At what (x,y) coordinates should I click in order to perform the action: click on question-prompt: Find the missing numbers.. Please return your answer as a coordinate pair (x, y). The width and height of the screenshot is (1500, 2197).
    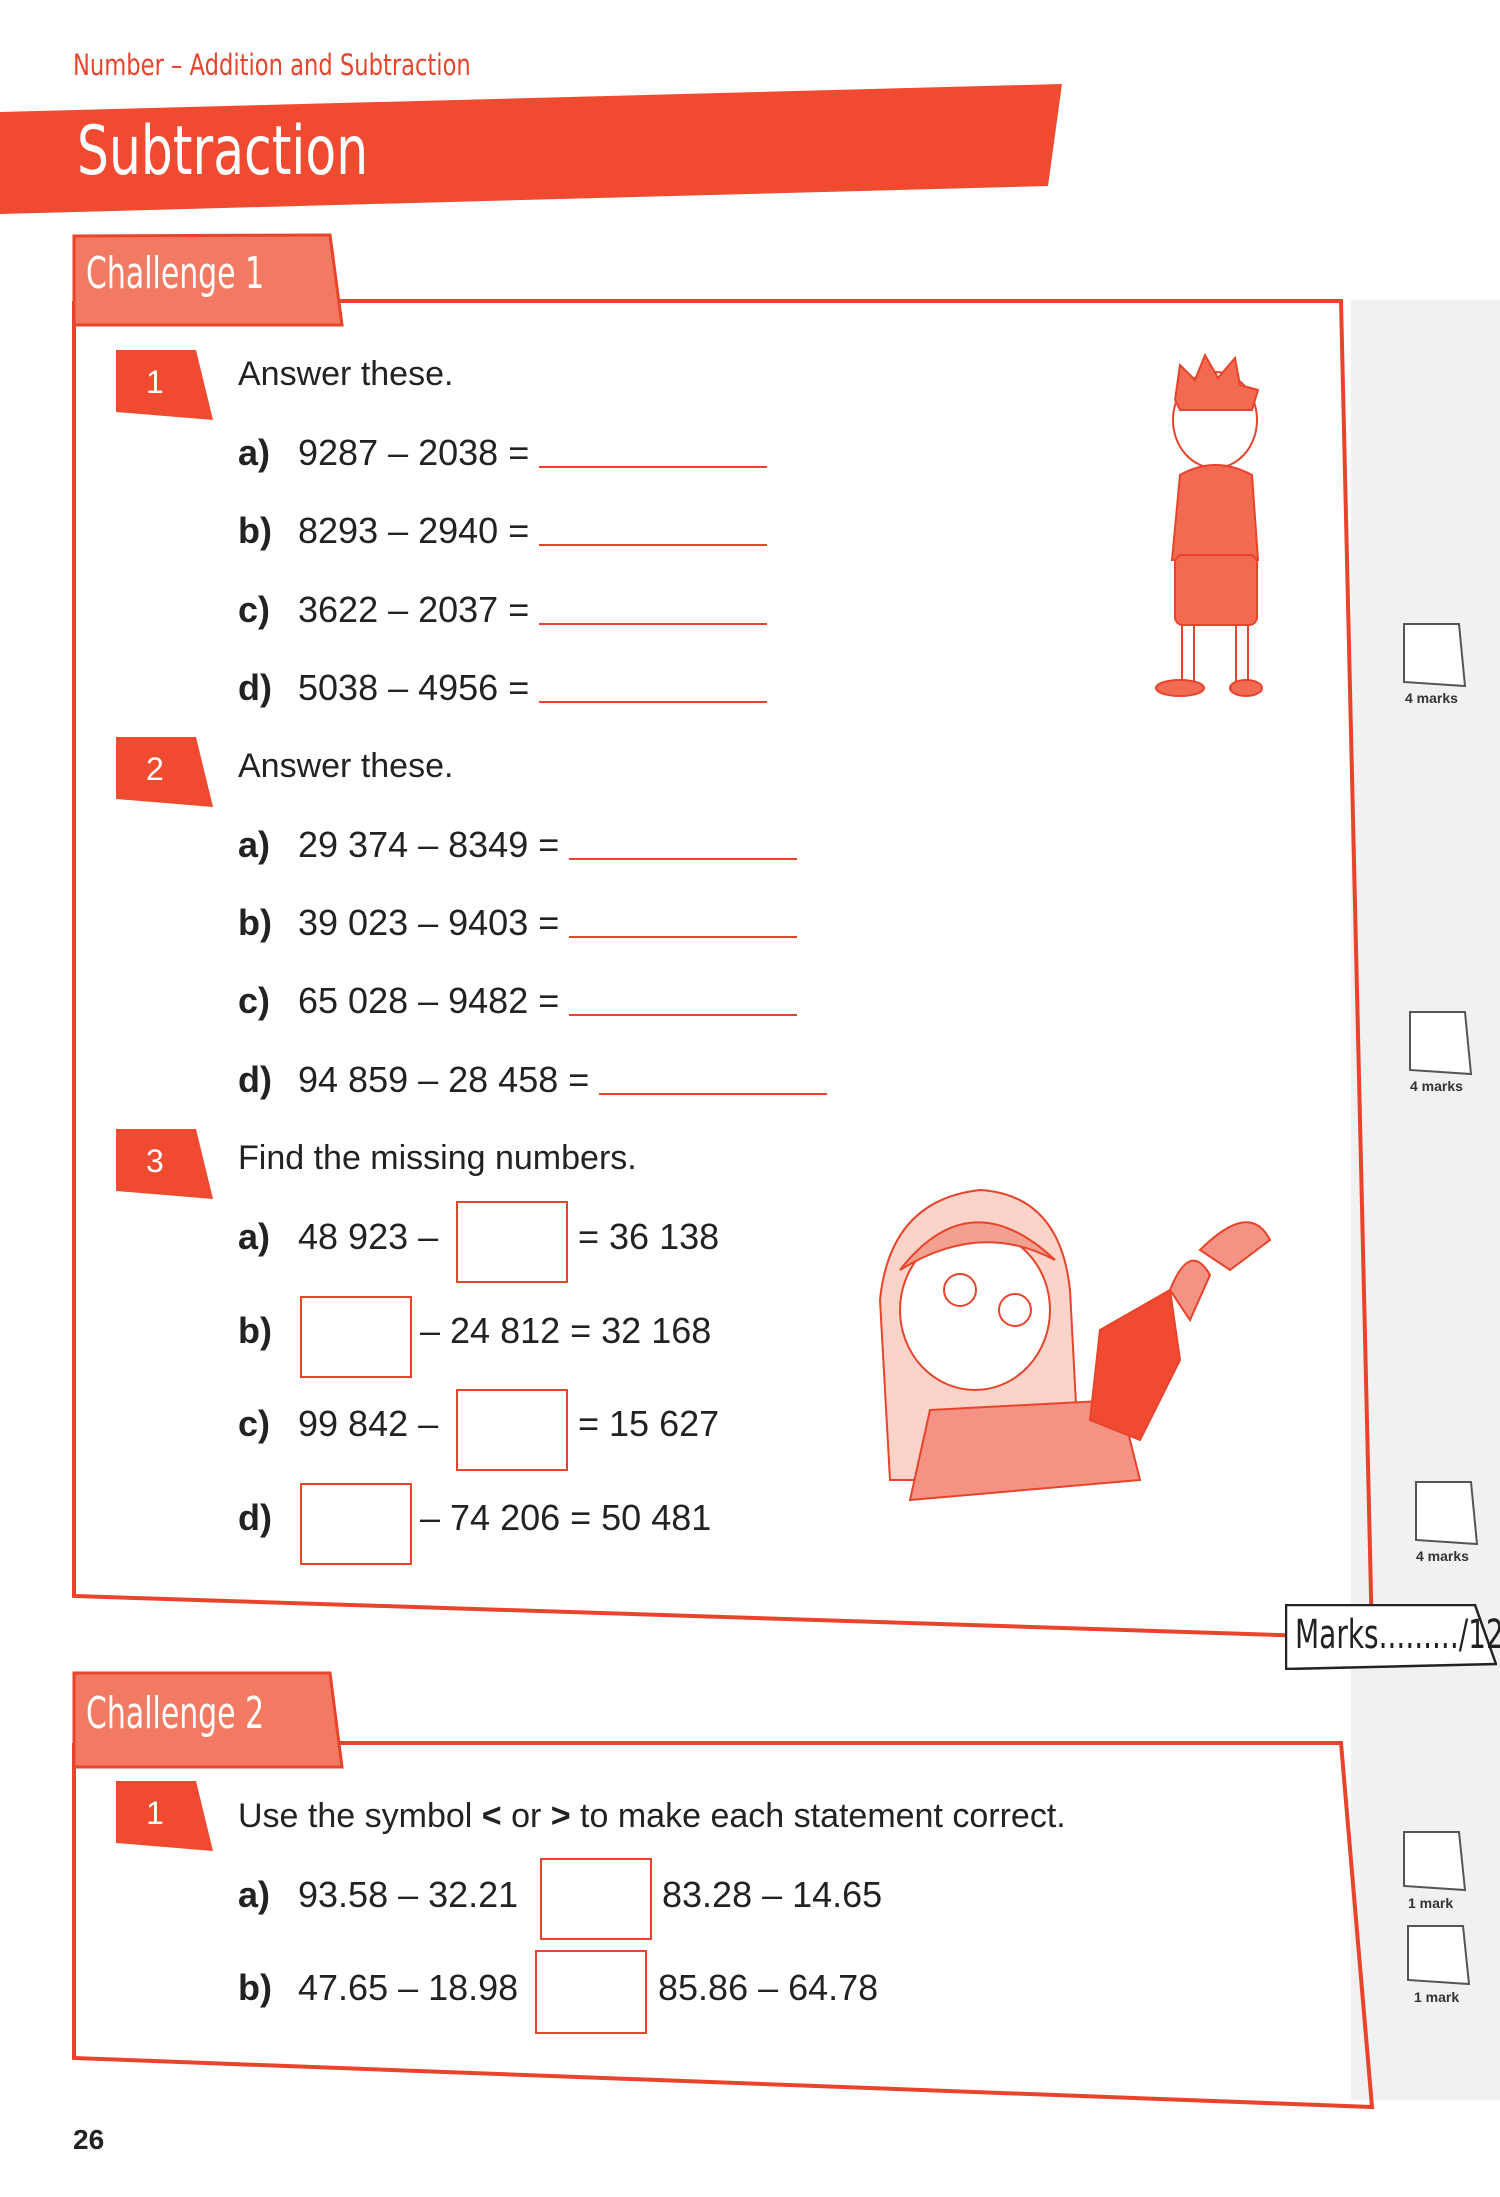
    Looking at the image, I should click on (437, 1158).